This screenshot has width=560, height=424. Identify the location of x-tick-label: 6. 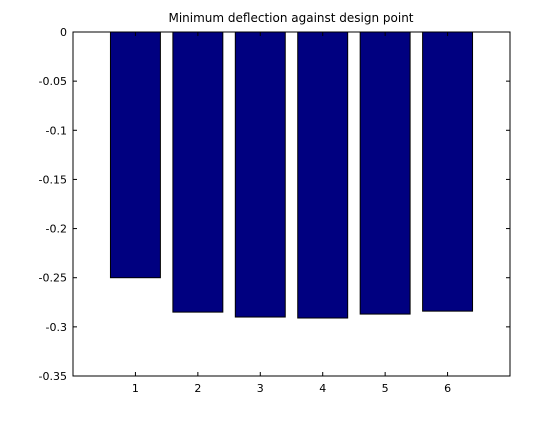
(447, 388).